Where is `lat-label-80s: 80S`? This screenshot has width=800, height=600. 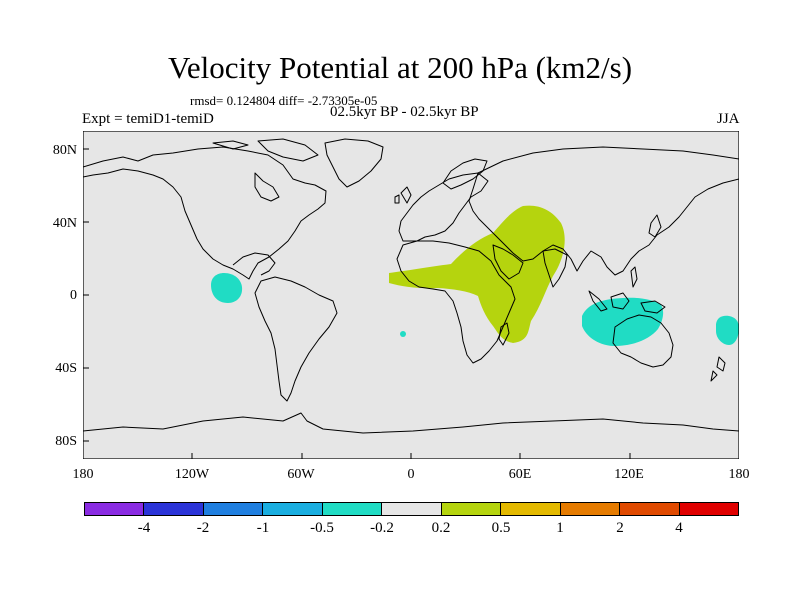 lat-label-80s: 80S is located at coordinates (66, 441).